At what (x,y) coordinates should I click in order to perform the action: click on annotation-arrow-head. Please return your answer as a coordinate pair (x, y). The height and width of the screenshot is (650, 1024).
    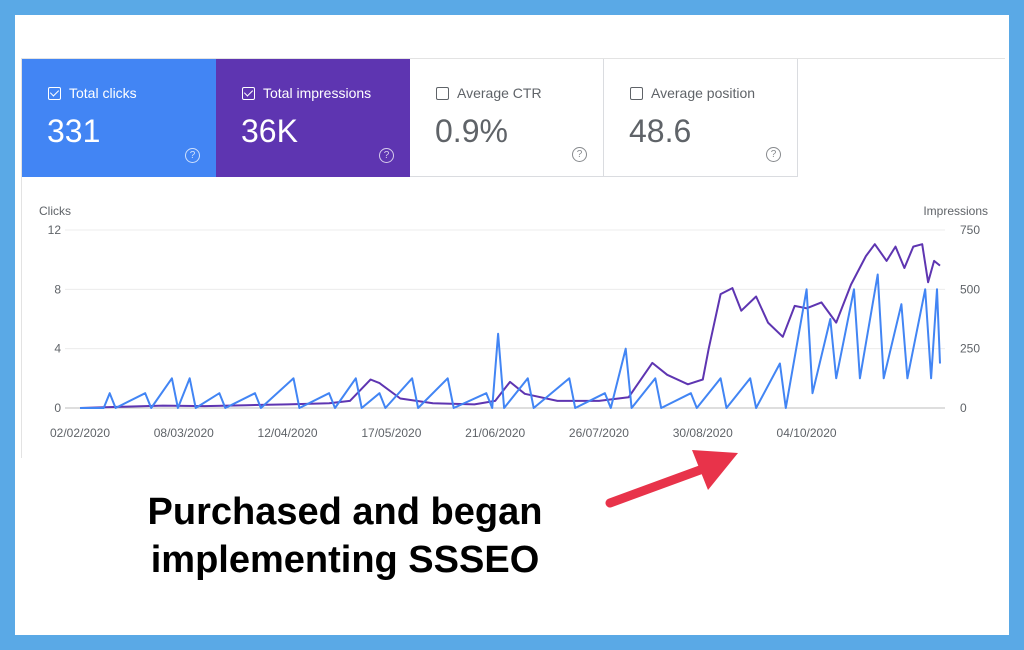
    Looking at the image, I should click on (715, 470).